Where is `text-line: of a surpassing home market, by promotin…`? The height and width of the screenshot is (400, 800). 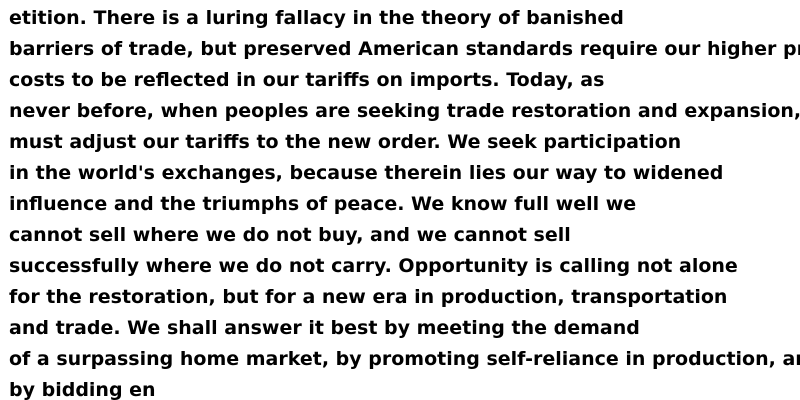
text-line: of a surpassing home market, by promotin… is located at coordinates (404, 359).